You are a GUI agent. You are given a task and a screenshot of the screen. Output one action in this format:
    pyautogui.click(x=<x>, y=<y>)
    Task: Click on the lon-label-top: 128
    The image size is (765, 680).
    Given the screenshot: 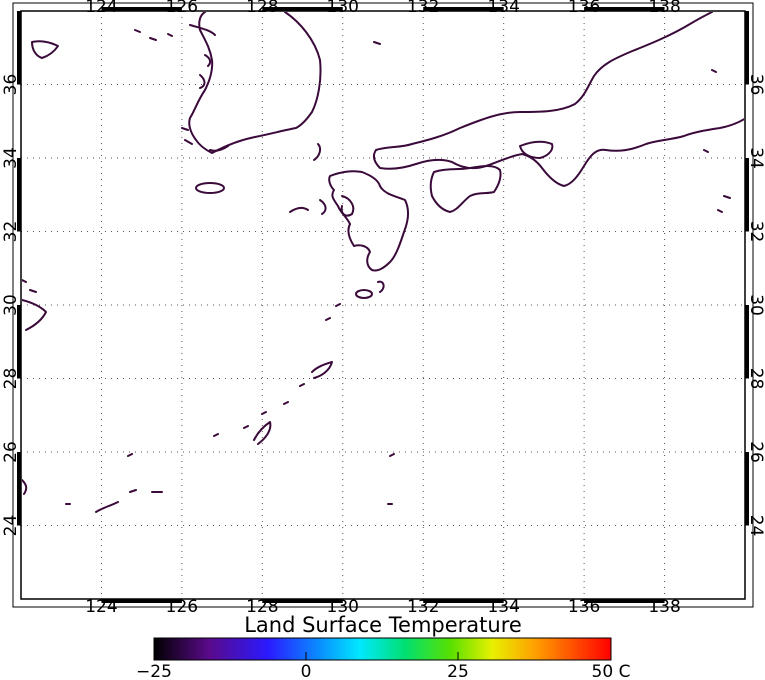 What is the action you would take?
    pyautogui.click(x=262, y=8)
    